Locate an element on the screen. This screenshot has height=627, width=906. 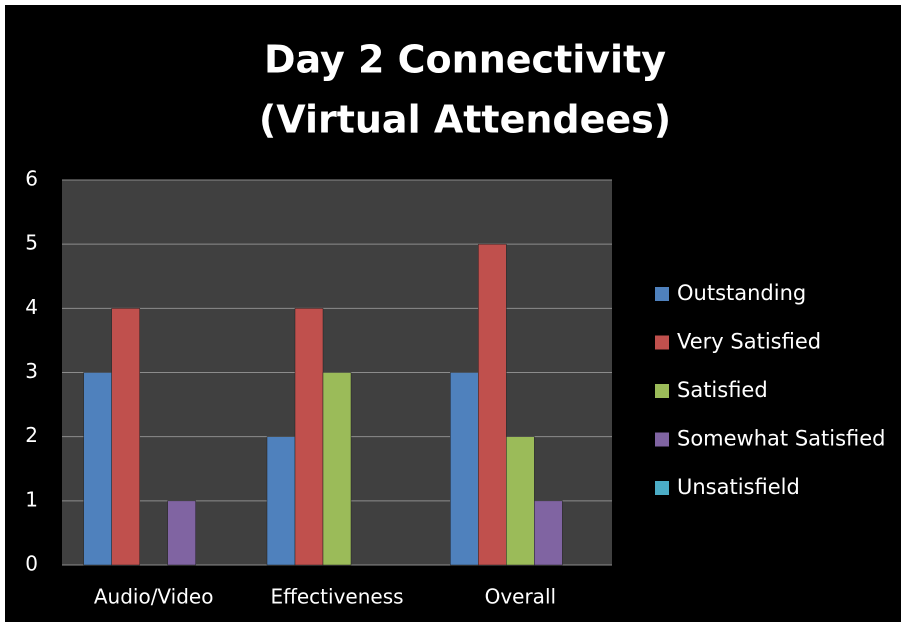
y-tick-label: 0 is located at coordinates (31, 564).